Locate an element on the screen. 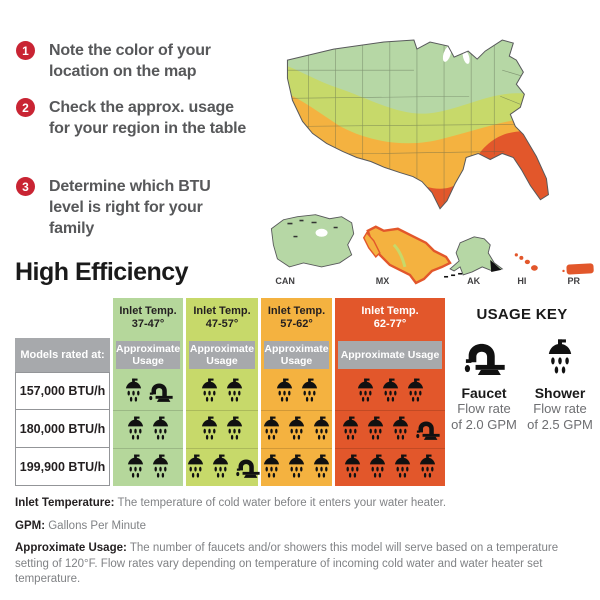  faucet-label: Faucet is located at coordinates (484, 393).